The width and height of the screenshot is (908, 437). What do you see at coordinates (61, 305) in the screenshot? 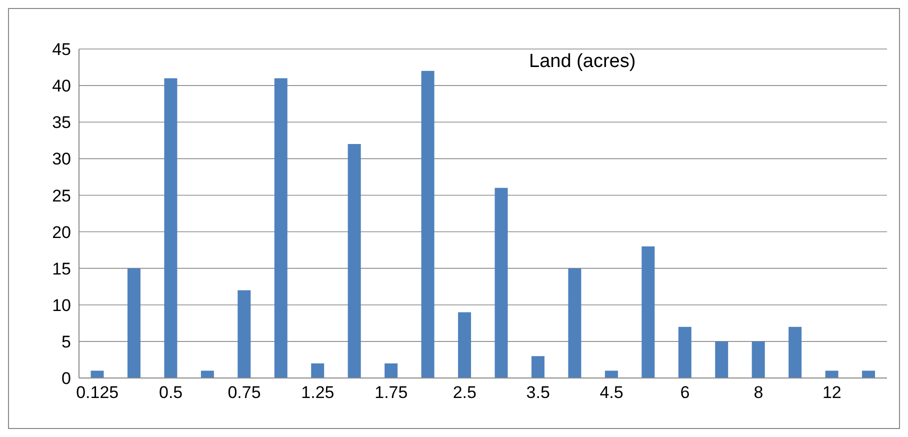
I see `y-tick-label: 10` at bounding box center [61, 305].